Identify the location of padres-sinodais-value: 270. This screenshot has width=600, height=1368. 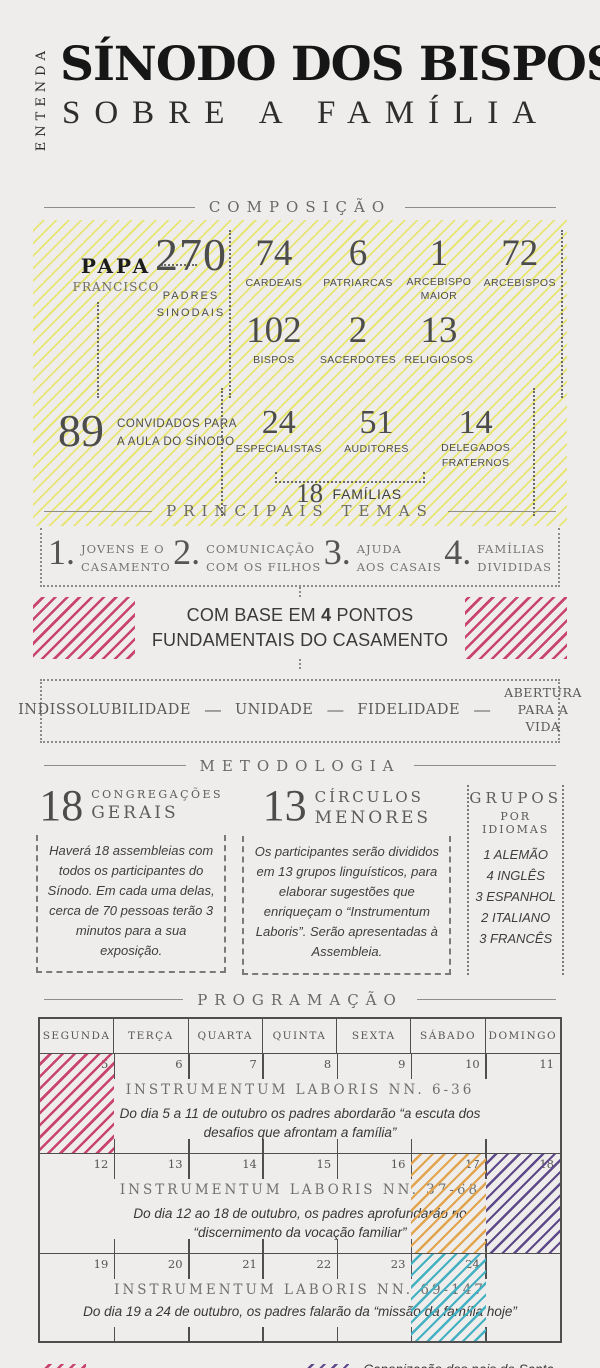
(191, 254).